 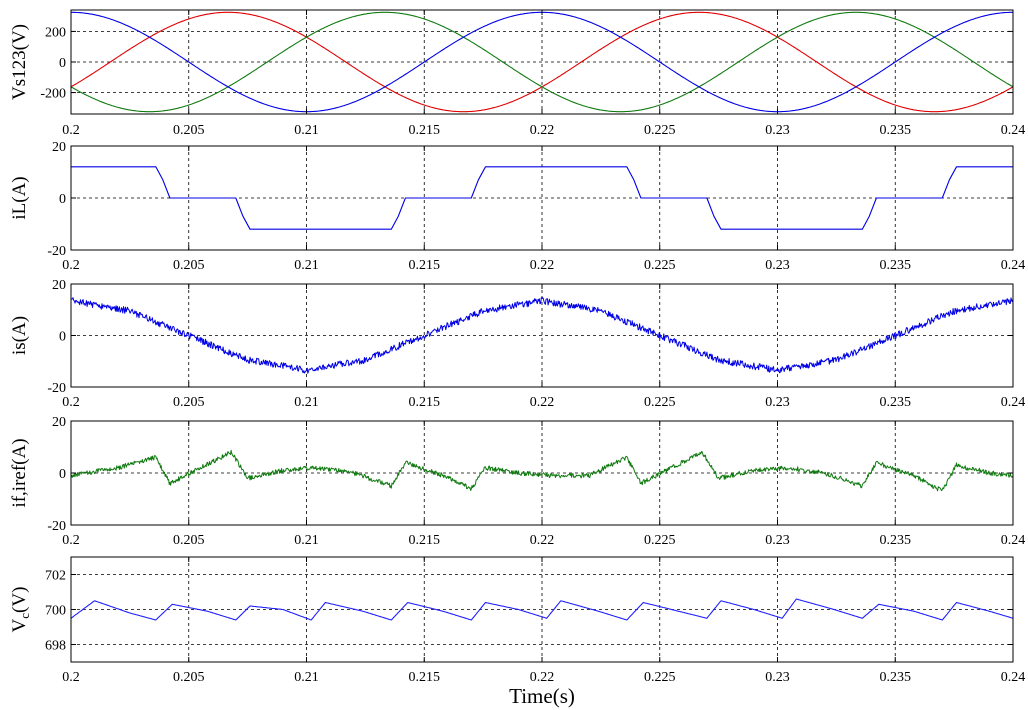 I want to click on y-tick-label: 700, so click(x=55, y=611).